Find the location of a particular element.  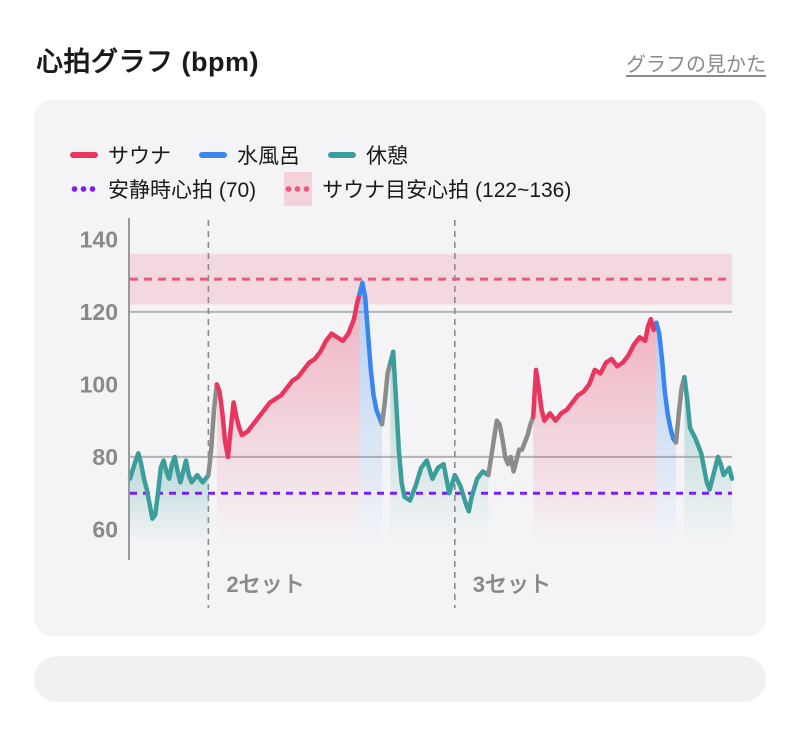

set-marker-label: 3セット is located at coordinates (512, 584).